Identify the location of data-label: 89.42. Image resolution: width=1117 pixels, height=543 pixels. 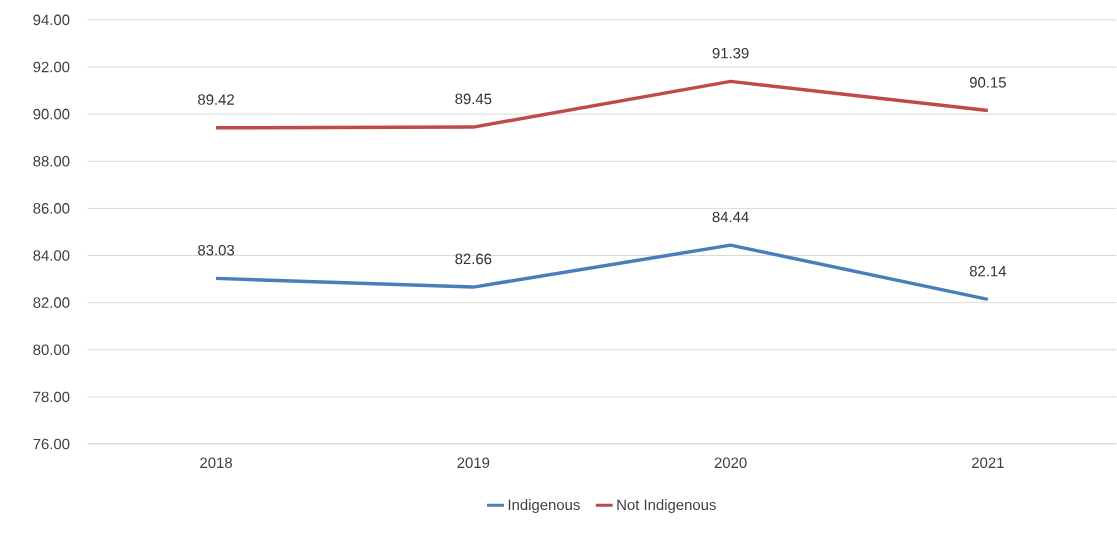
(216, 99).